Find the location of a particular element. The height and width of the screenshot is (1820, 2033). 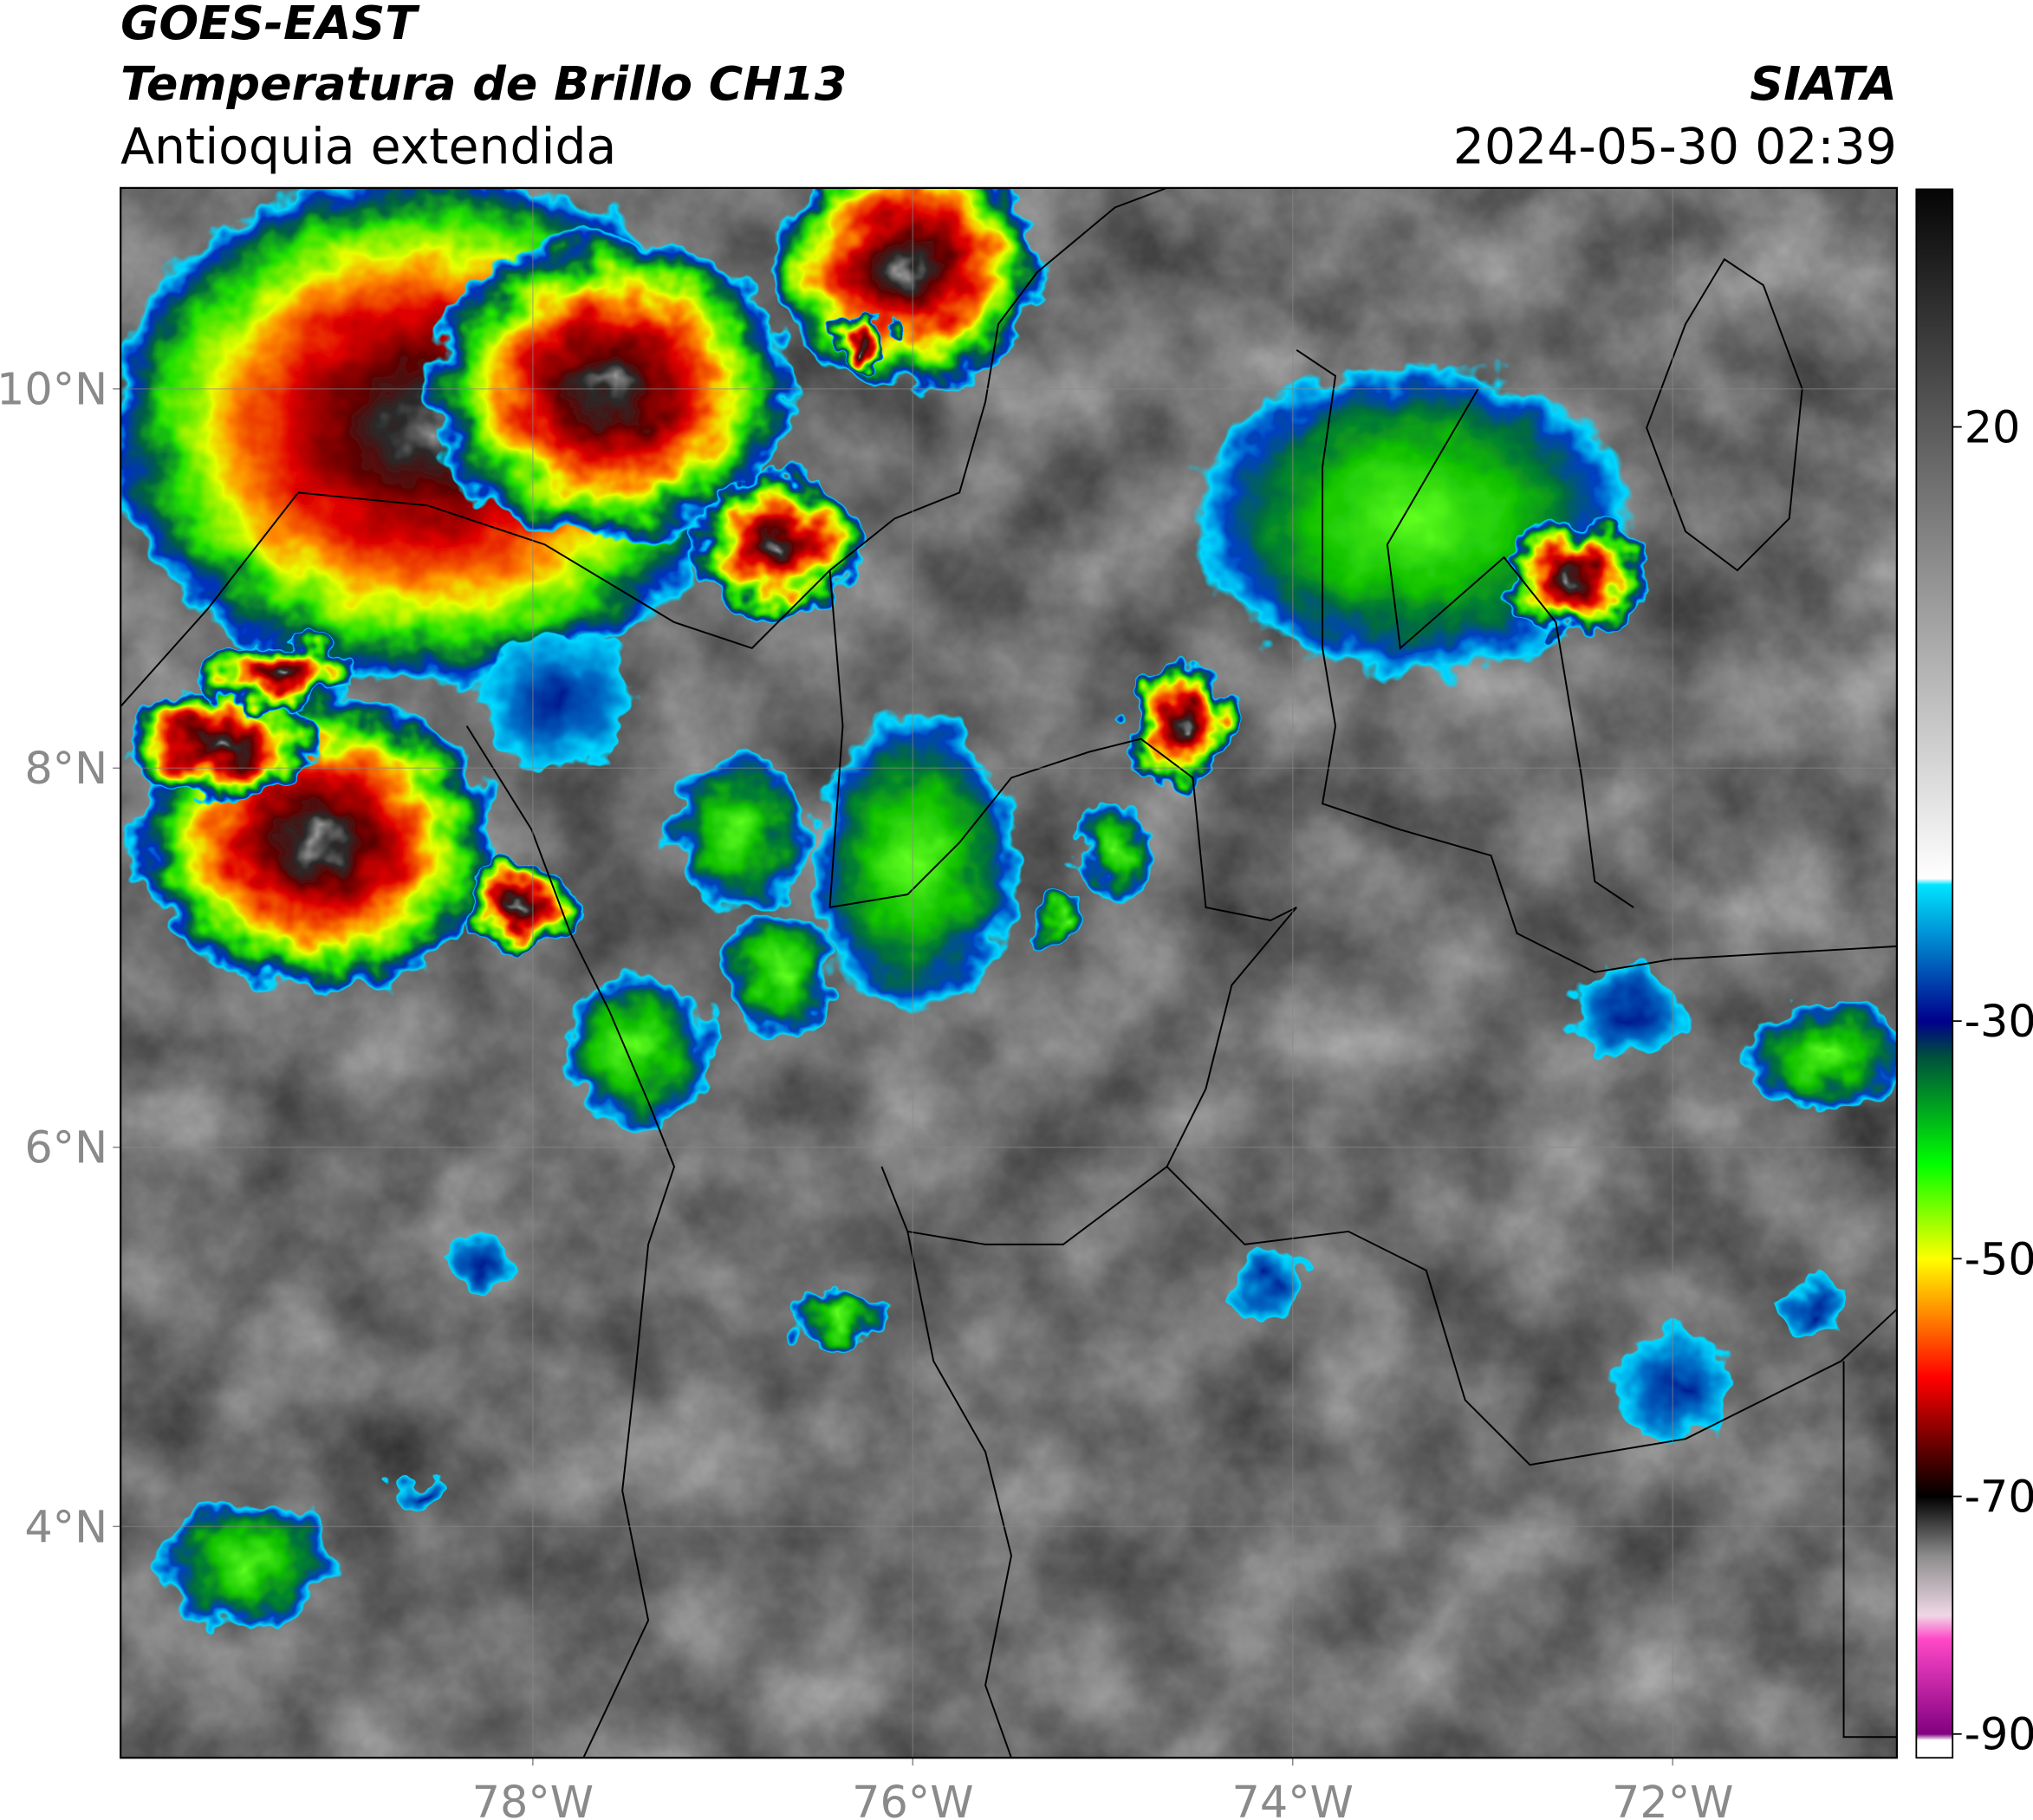

colorbar-frame is located at coordinates (1934, 973).